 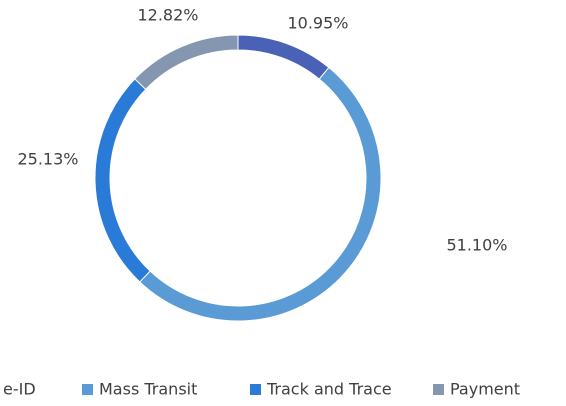 What do you see at coordinates (476, 245) in the screenshot?
I see `data-label: 51.10%` at bounding box center [476, 245].